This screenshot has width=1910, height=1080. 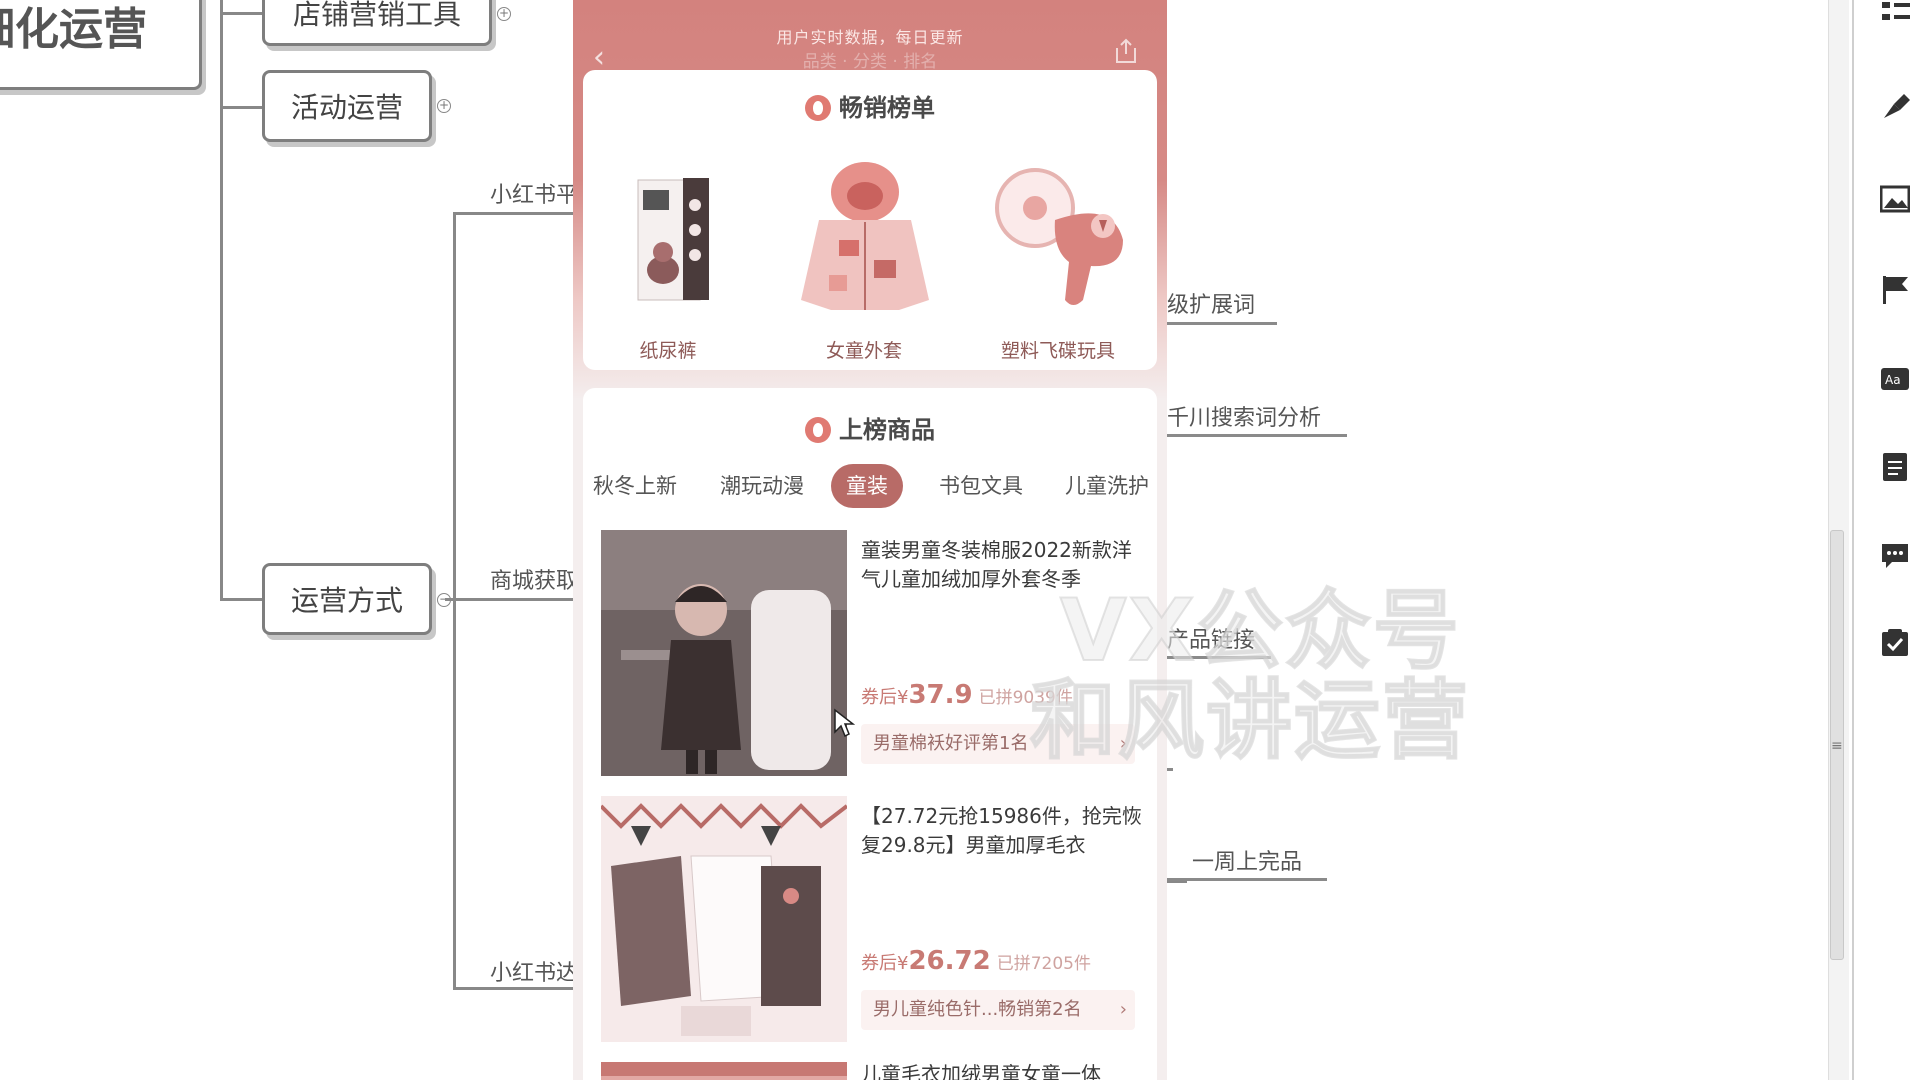 I want to click on ranked-title: 上榜商品, so click(x=870, y=427).